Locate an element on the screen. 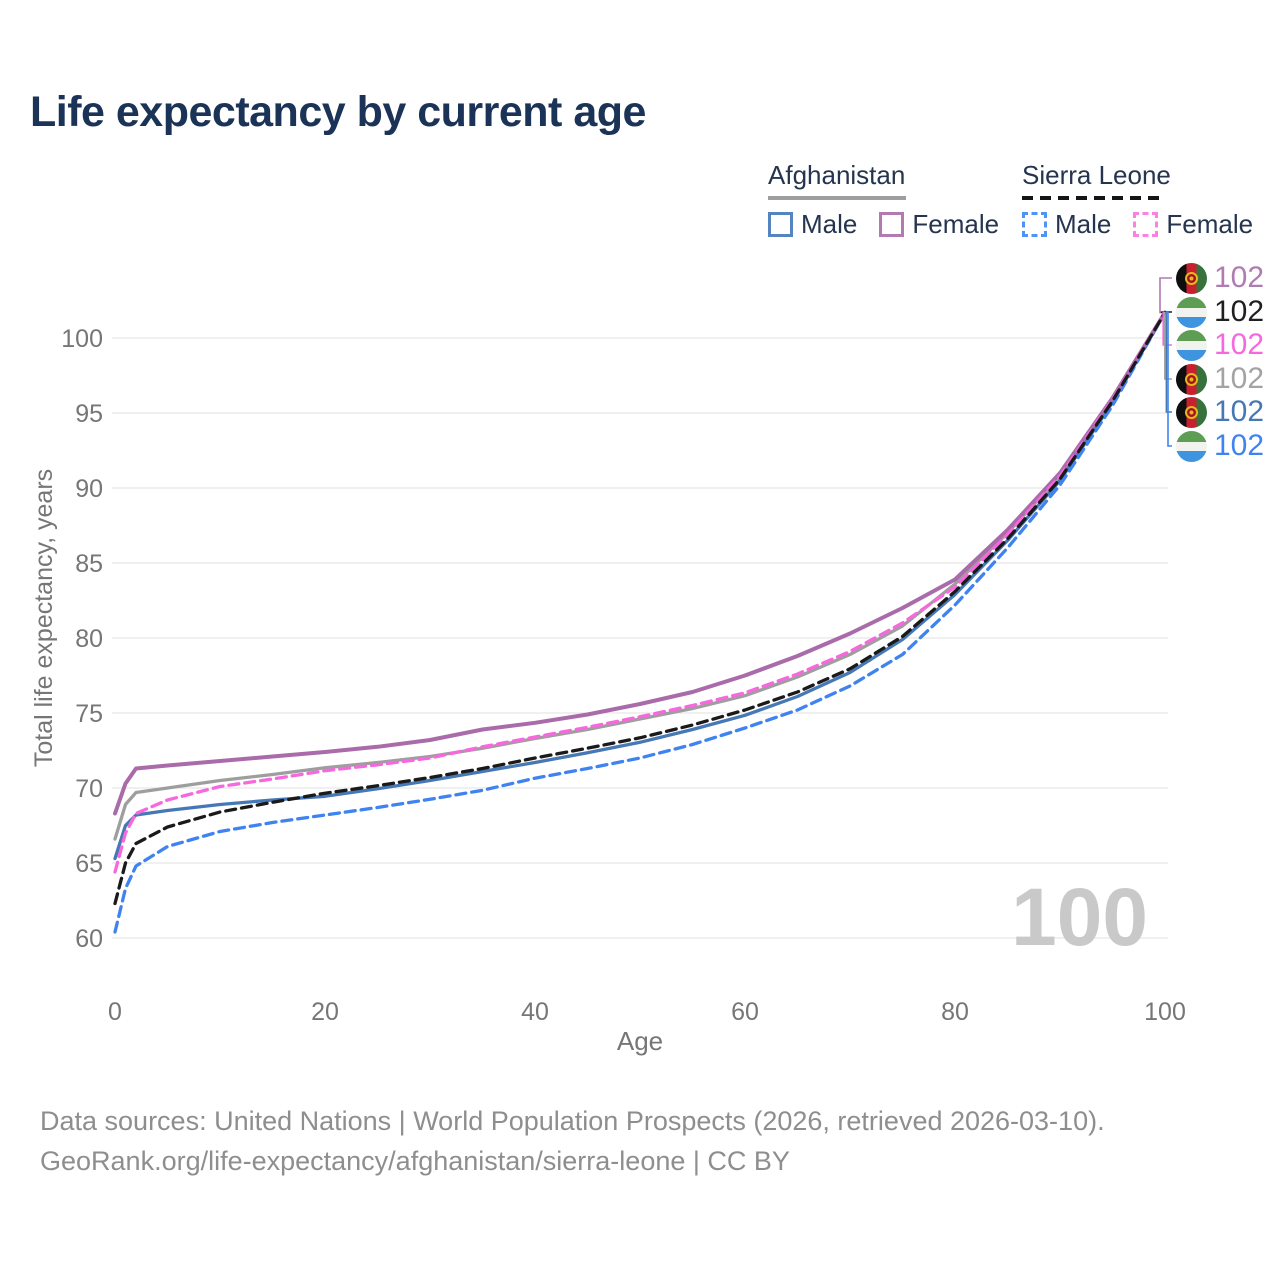  legend-country-label: Afghanistan is located at coordinates (837, 175).